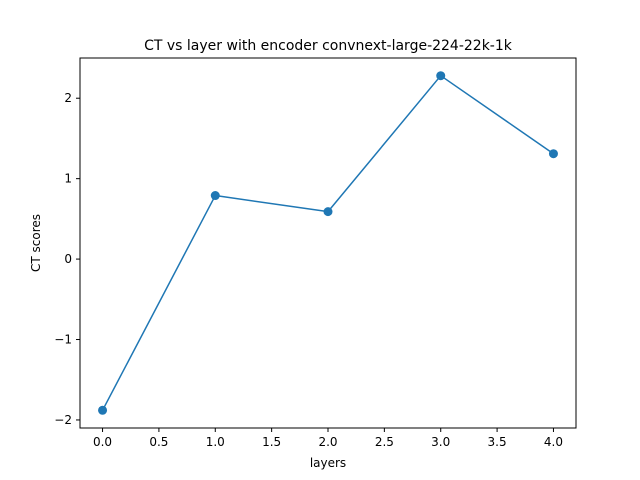  Describe the element at coordinates (63, 340) in the screenshot. I see `y-tick-label: −1` at that location.